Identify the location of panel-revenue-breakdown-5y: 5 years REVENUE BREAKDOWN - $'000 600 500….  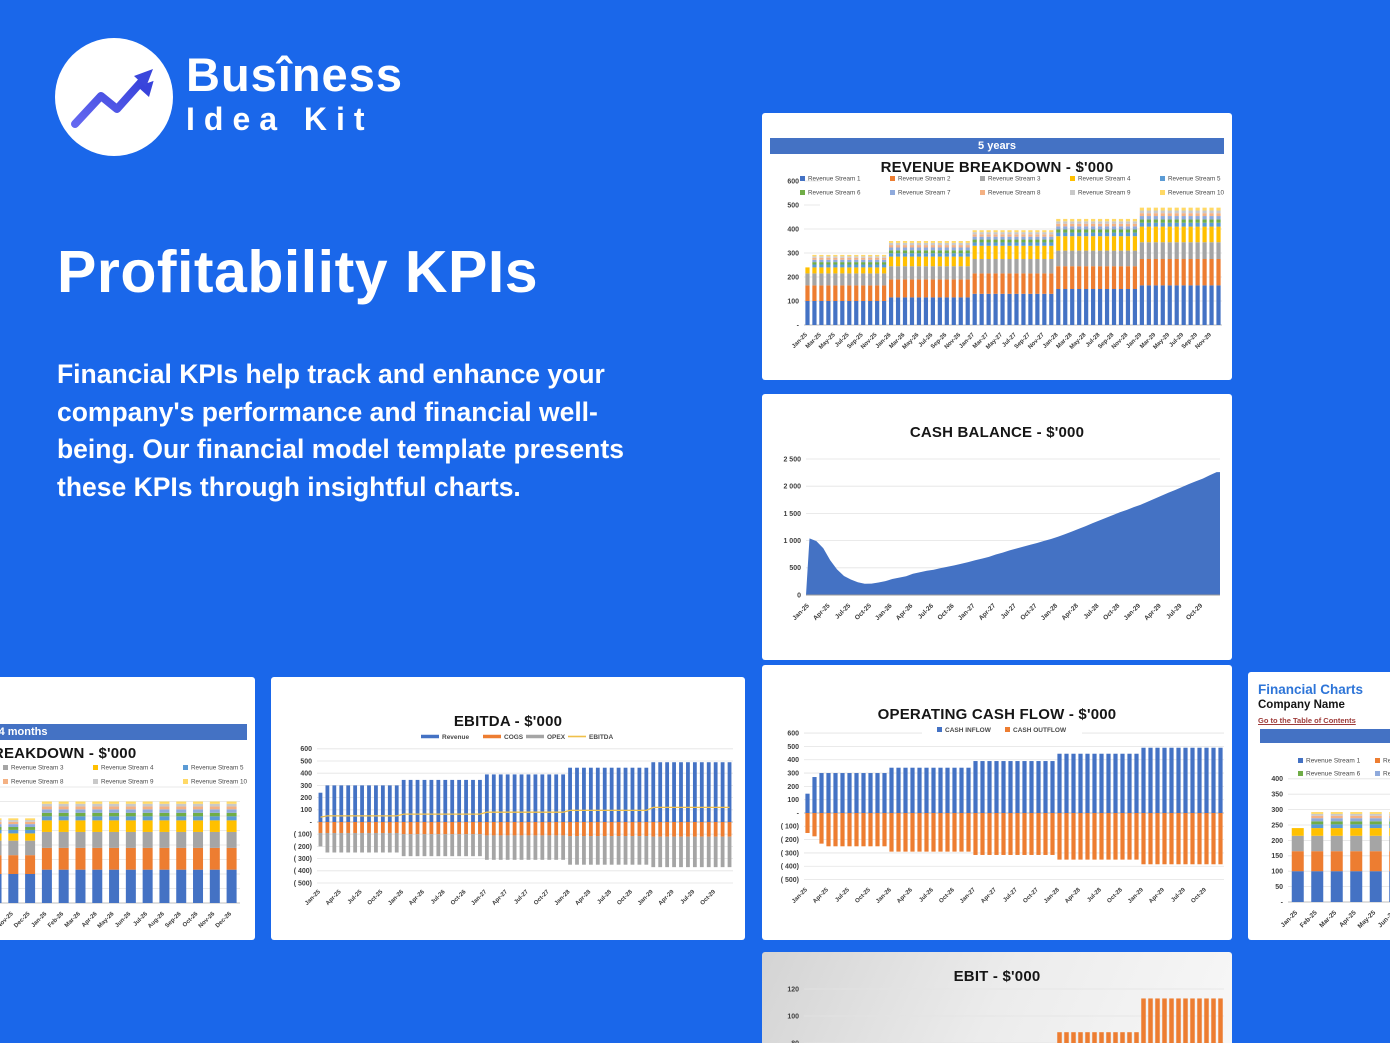
(997, 246).